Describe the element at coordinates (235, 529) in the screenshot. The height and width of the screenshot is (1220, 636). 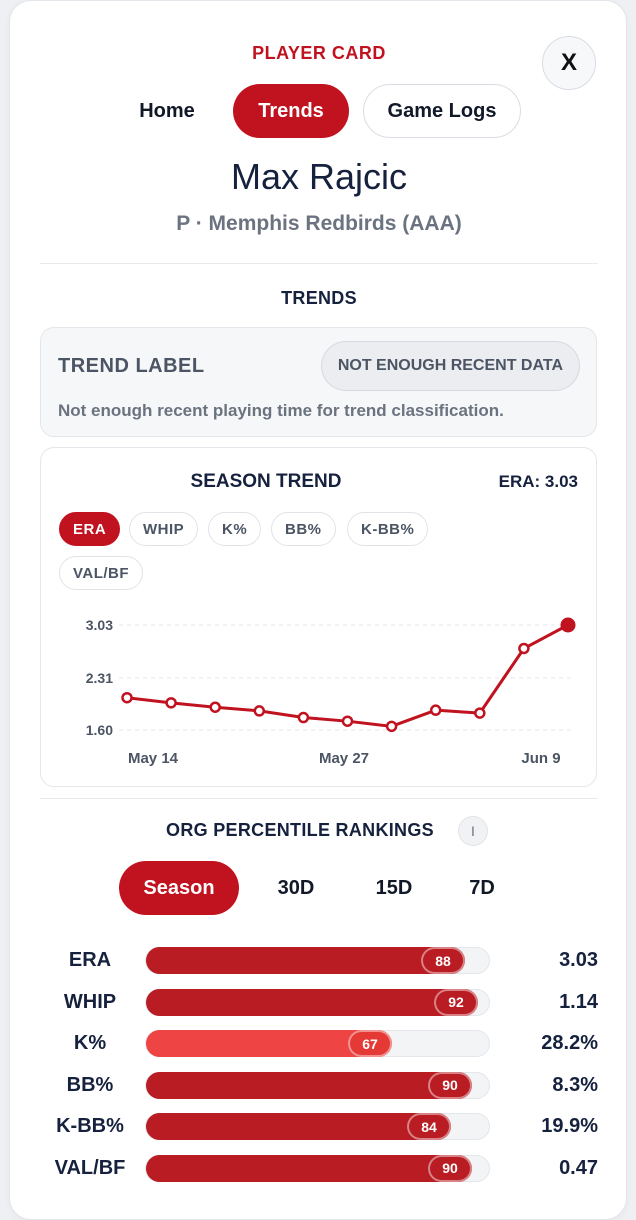
I see `metric-chip-k-pct: K%` at that location.